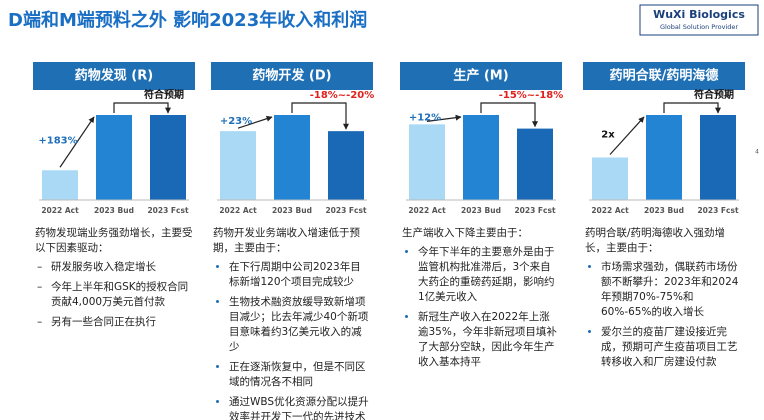 Image resolution: width=764 pixels, height=420 pixels. I want to click on bullet: 今年上半年和GSK的授权合同贡献4,000万美元首付款, so click(115, 295).